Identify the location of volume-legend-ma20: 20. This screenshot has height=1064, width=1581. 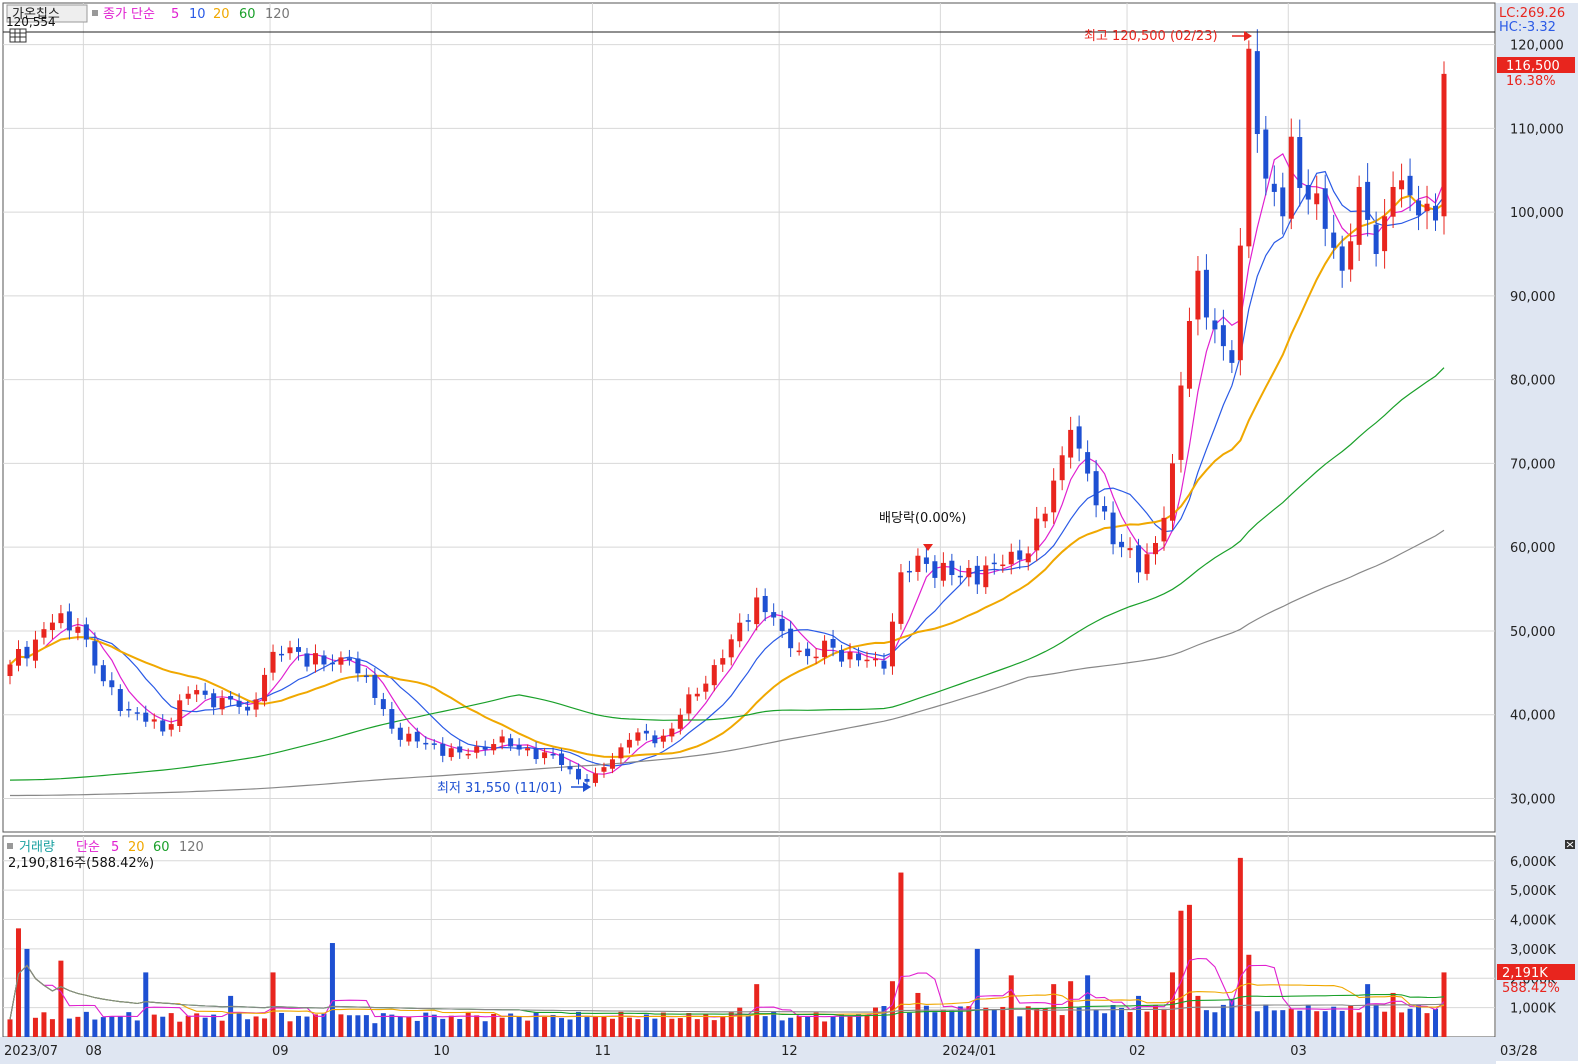
(136, 847).